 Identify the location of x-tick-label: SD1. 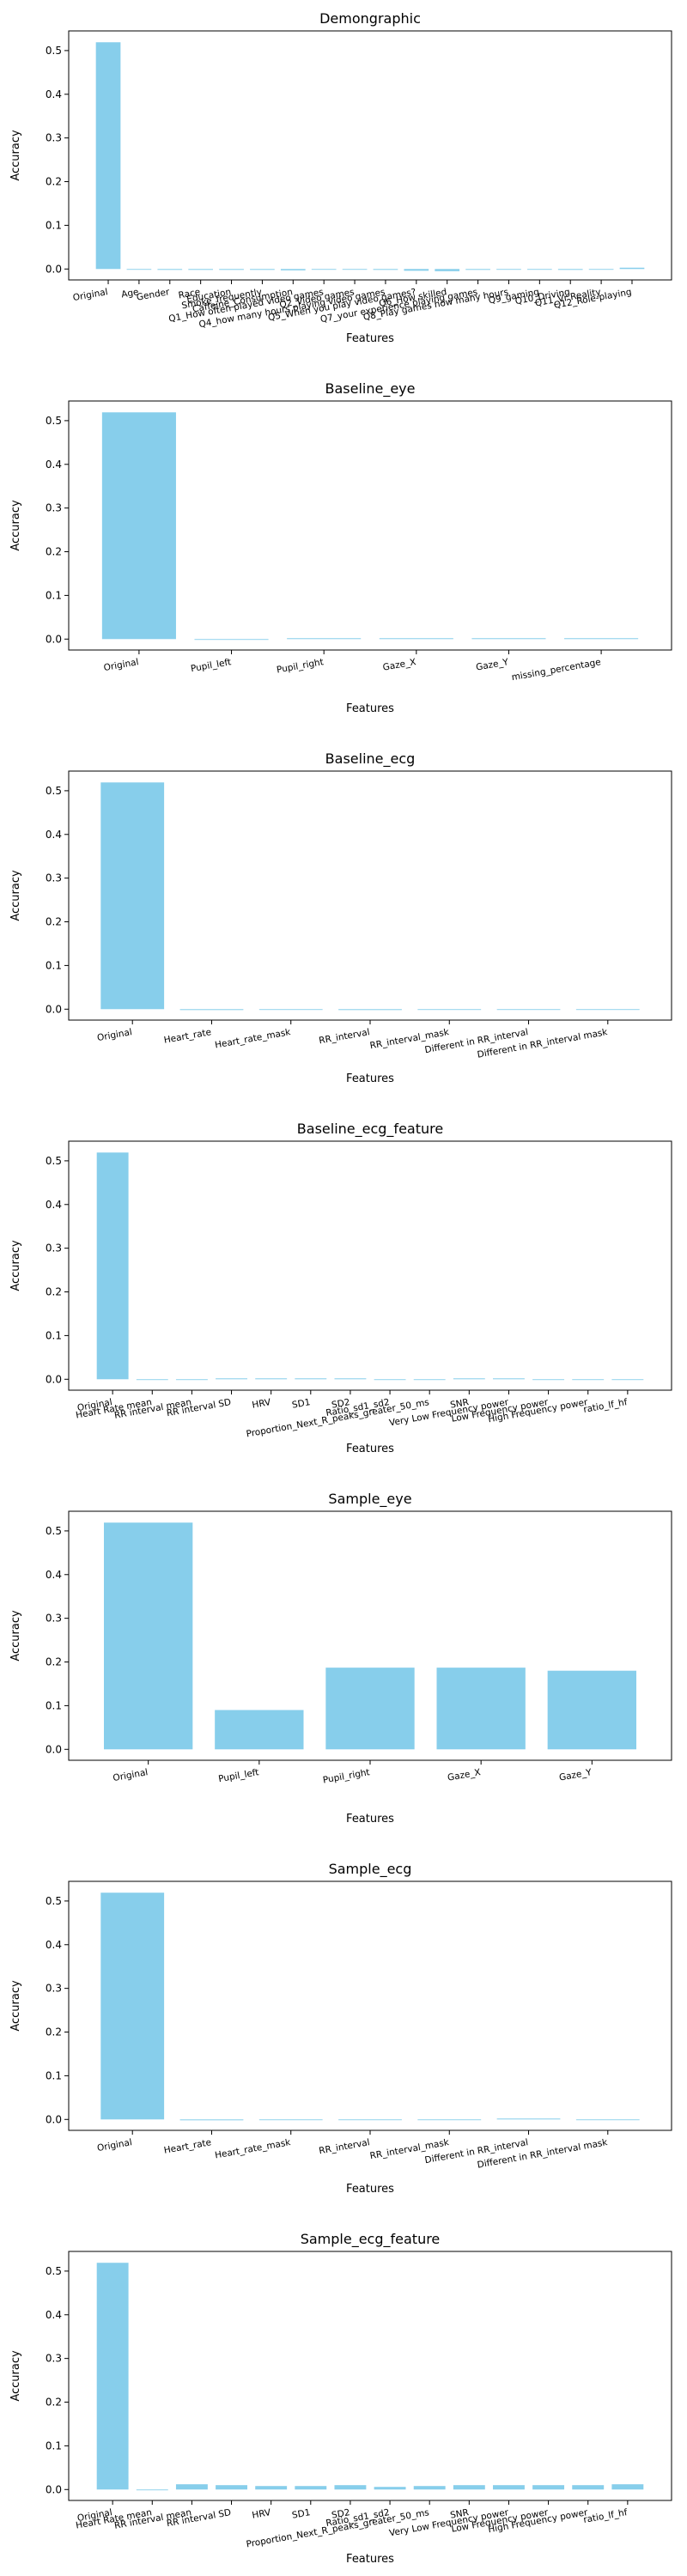
(301, 2514).